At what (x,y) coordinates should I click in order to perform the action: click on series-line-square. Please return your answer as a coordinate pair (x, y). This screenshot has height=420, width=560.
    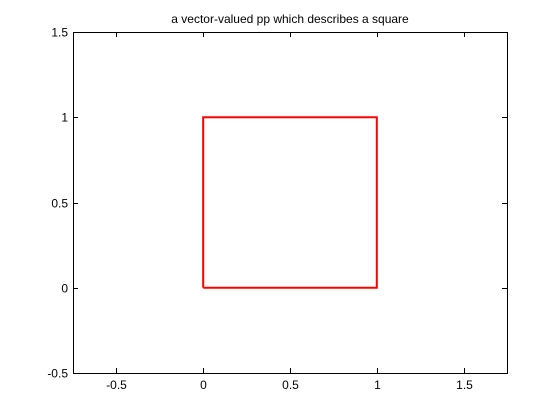
    Looking at the image, I should click on (290, 202).